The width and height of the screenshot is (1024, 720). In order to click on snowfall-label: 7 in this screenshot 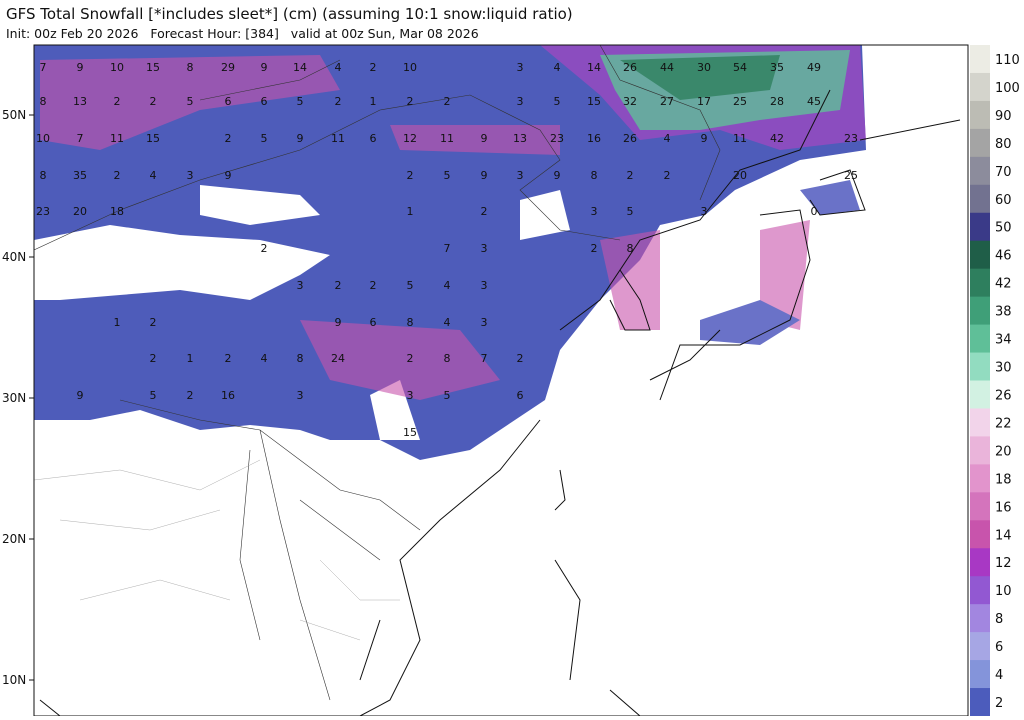, I will do `click(80, 138)`.